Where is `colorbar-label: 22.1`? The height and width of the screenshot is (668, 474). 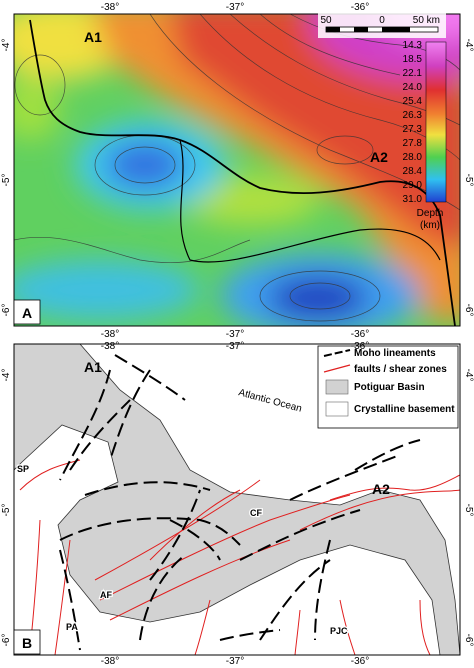 colorbar-label: 22.1 is located at coordinates (413, 73).